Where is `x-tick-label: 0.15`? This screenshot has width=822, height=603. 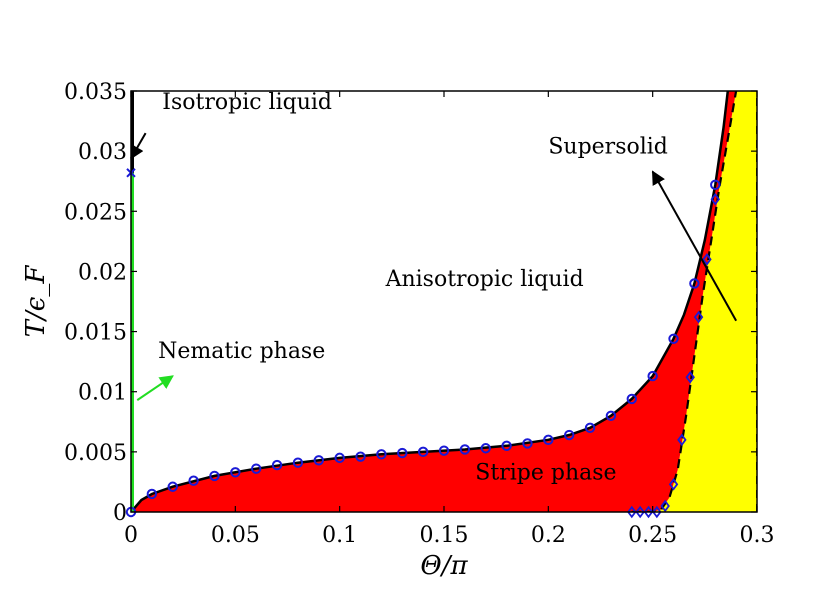 x-tick-label: 0.15 is located at coordinates (444, 535).